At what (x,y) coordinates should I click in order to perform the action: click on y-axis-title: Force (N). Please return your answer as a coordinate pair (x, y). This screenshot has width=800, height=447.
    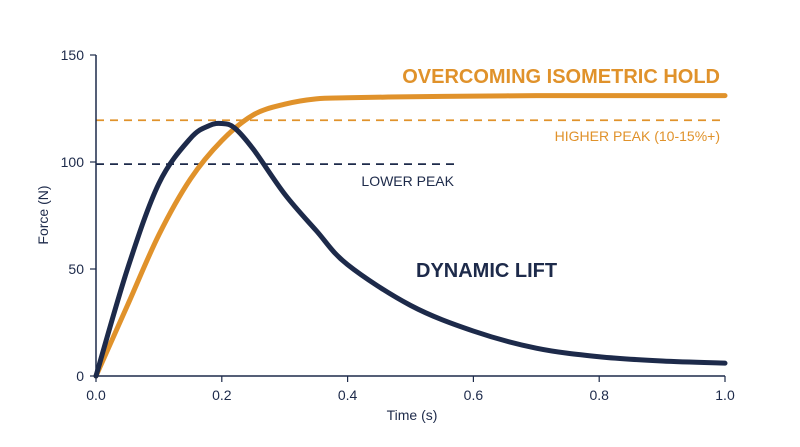
    Looking at the image, I should click on (43, 214).